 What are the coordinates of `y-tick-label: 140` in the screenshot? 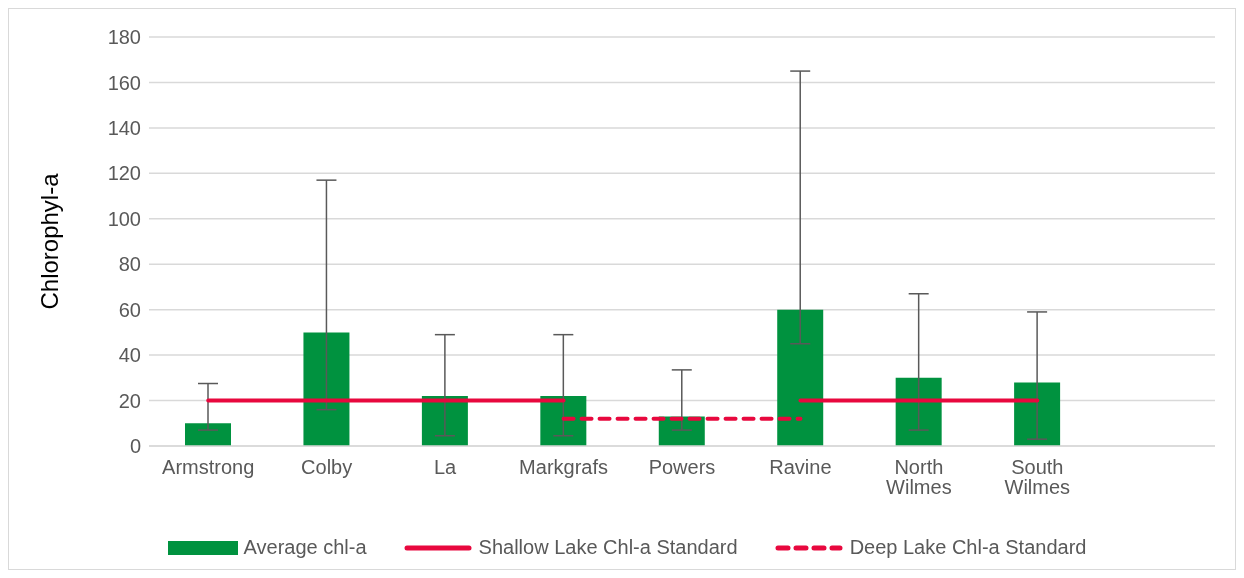 It's located at (124, 127).